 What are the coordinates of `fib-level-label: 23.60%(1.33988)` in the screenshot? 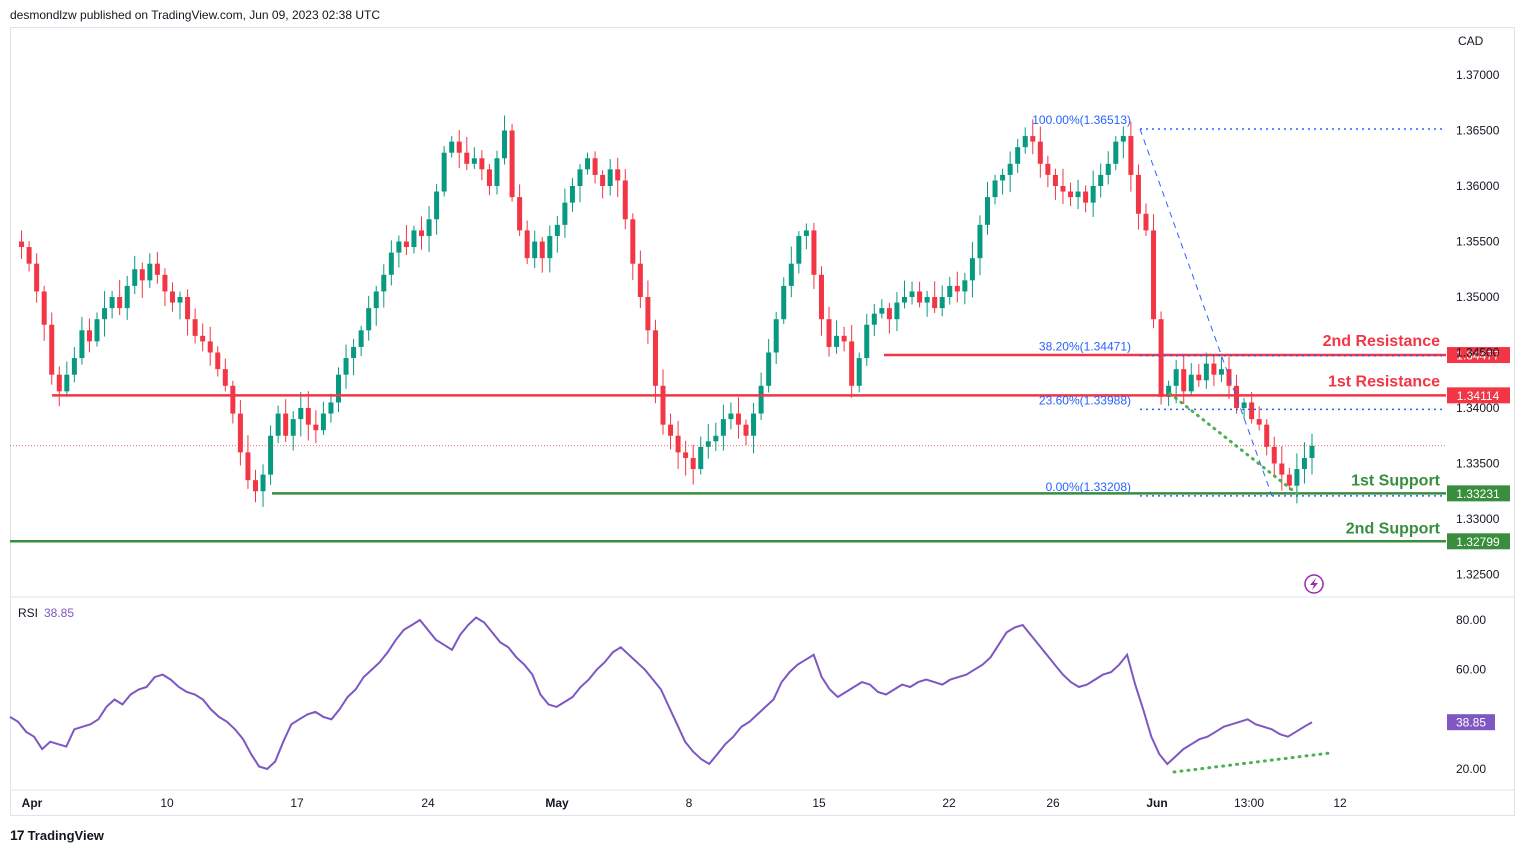 It's located at (1085, 400).